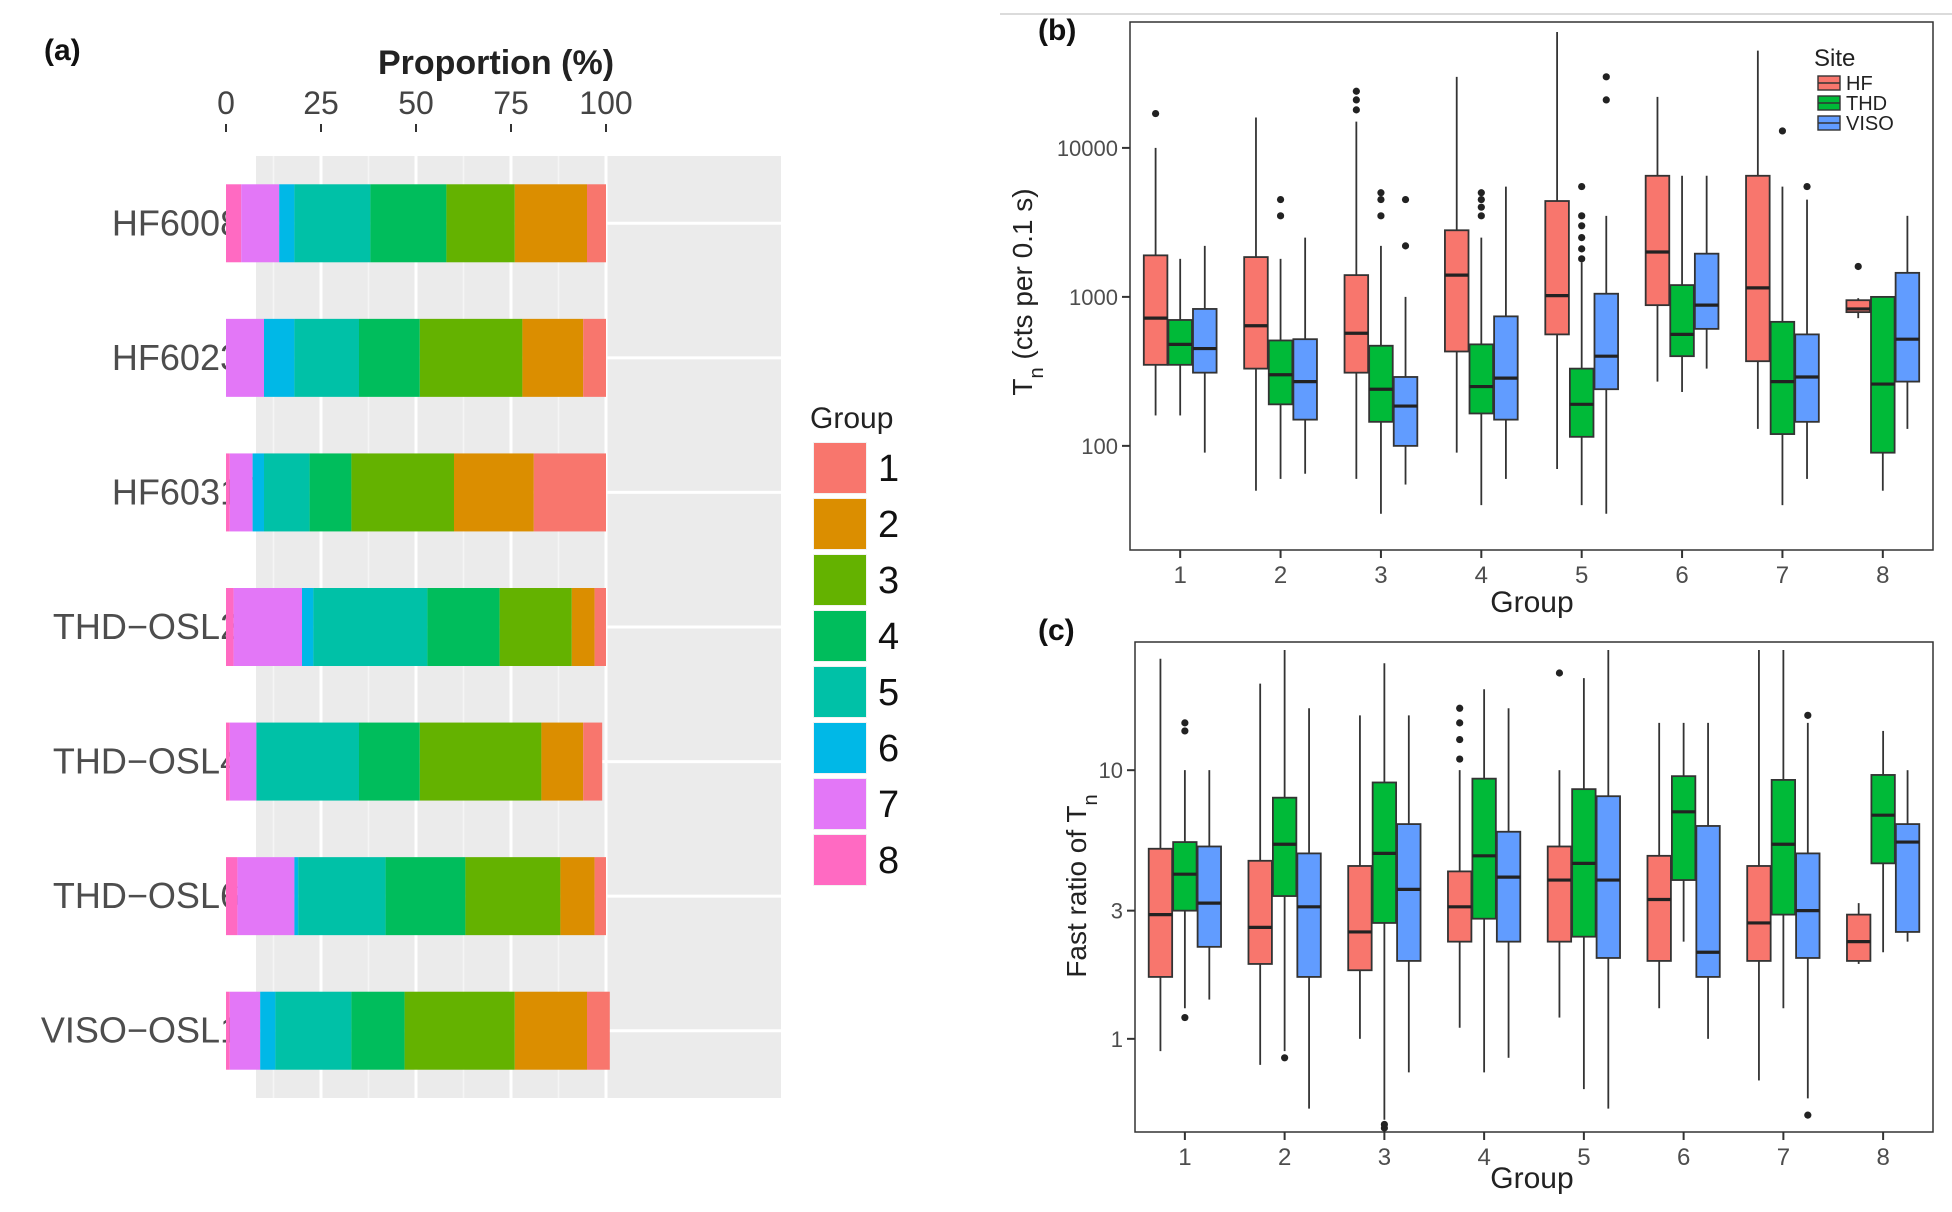 The width and height of the screenshot is (1952, 1212). Describe the element at coordinates (1081, 885) in the screenshot. I see `panel-c-y-title: Fast ratio of Tn` at that location.